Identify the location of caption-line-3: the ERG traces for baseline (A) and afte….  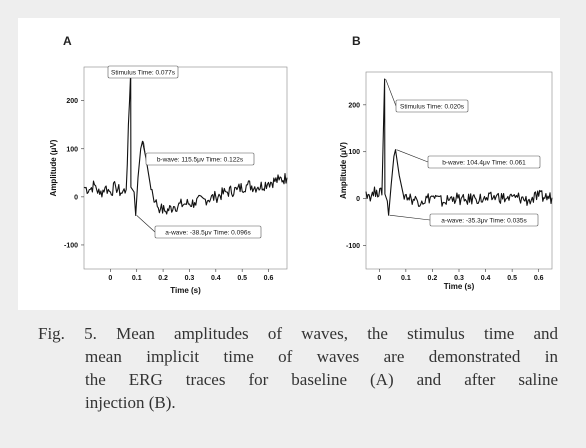
(321, 379).